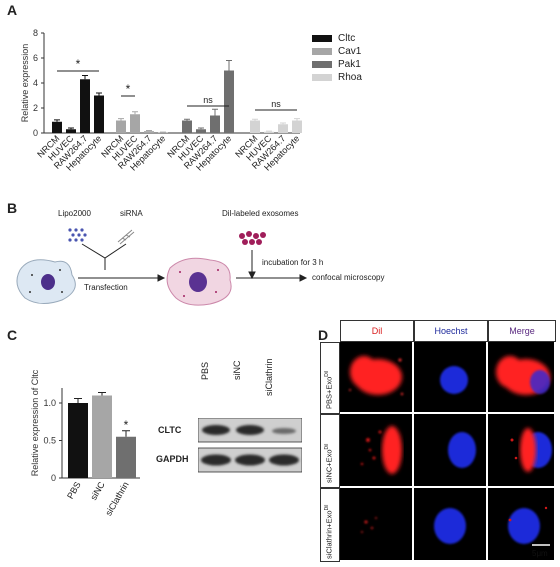 The image size is (560, 567). I want to click on y-tick-label: 8, so click(35, 33).